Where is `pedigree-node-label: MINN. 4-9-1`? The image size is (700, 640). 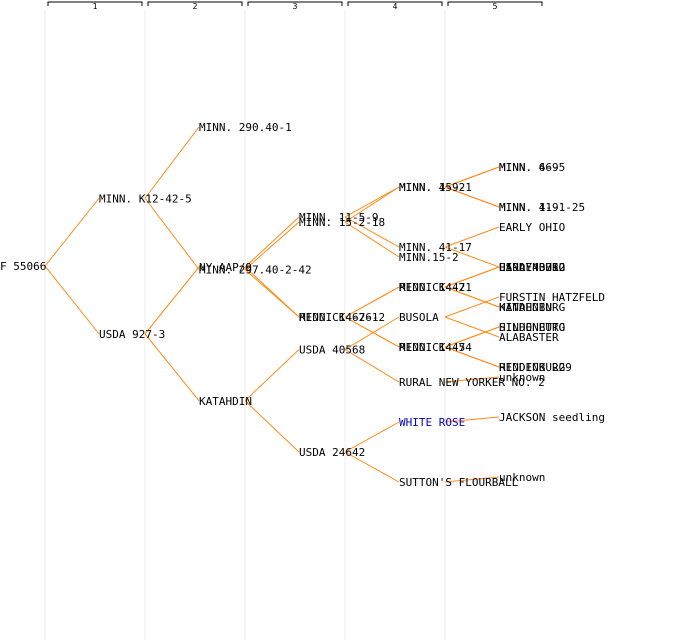
pedigree-node-label: MINN. 4-9-1 is located at coordinates (435, 187).